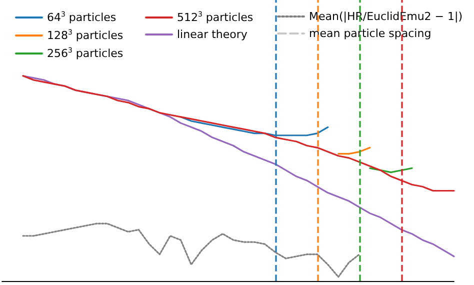  What do you see at coordinates (212, 34) in the screenshot?
I see `legend-label: linear theory` at bounding box center [212, 34].